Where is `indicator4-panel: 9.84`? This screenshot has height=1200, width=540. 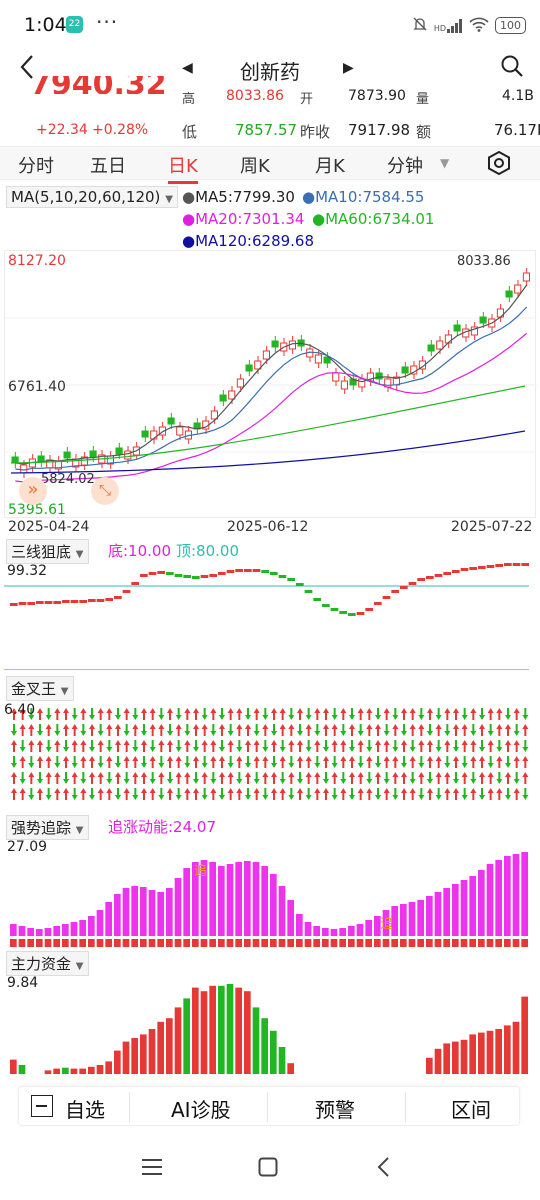 indicator4-panel: 9.84 is located at coordinates (270, 1023).